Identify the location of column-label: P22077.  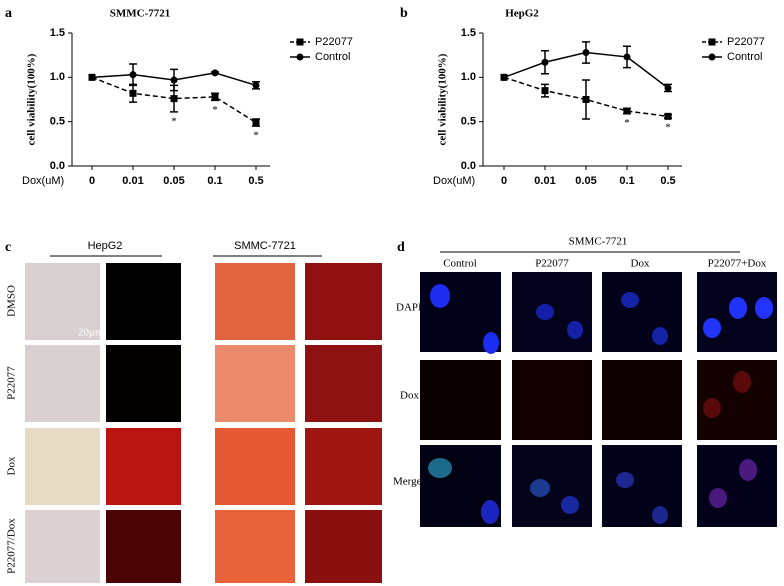
(552, 264).